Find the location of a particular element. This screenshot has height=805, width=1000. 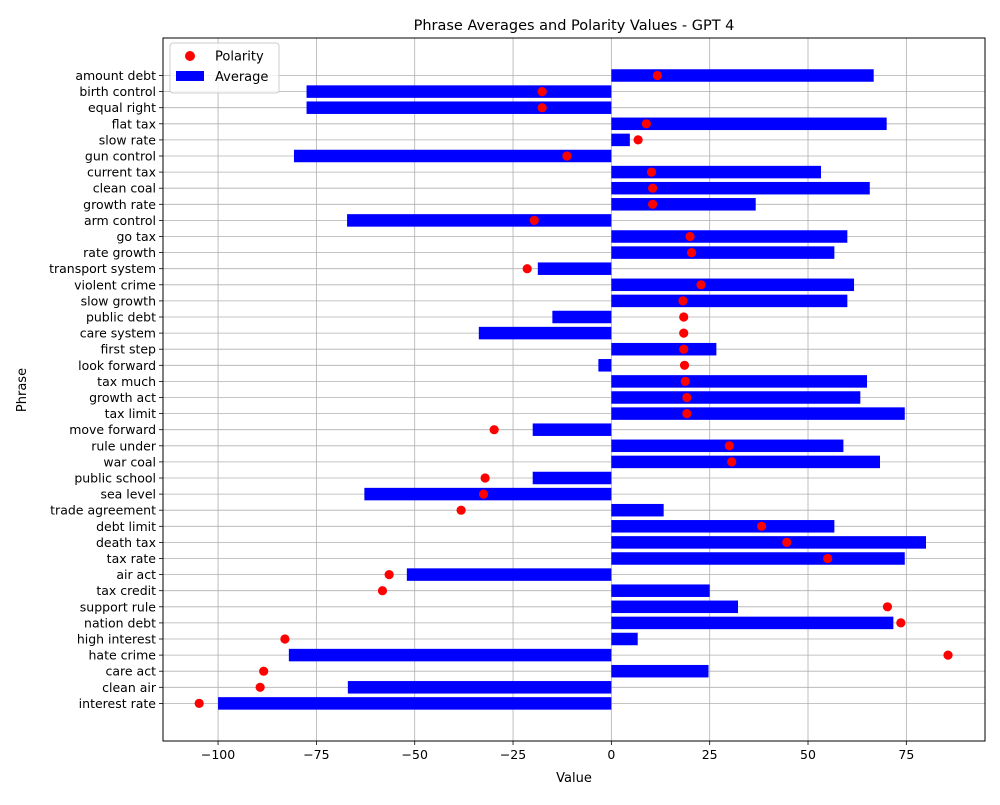

y-tick-label: rate growth is located at coordinates (119, 252).